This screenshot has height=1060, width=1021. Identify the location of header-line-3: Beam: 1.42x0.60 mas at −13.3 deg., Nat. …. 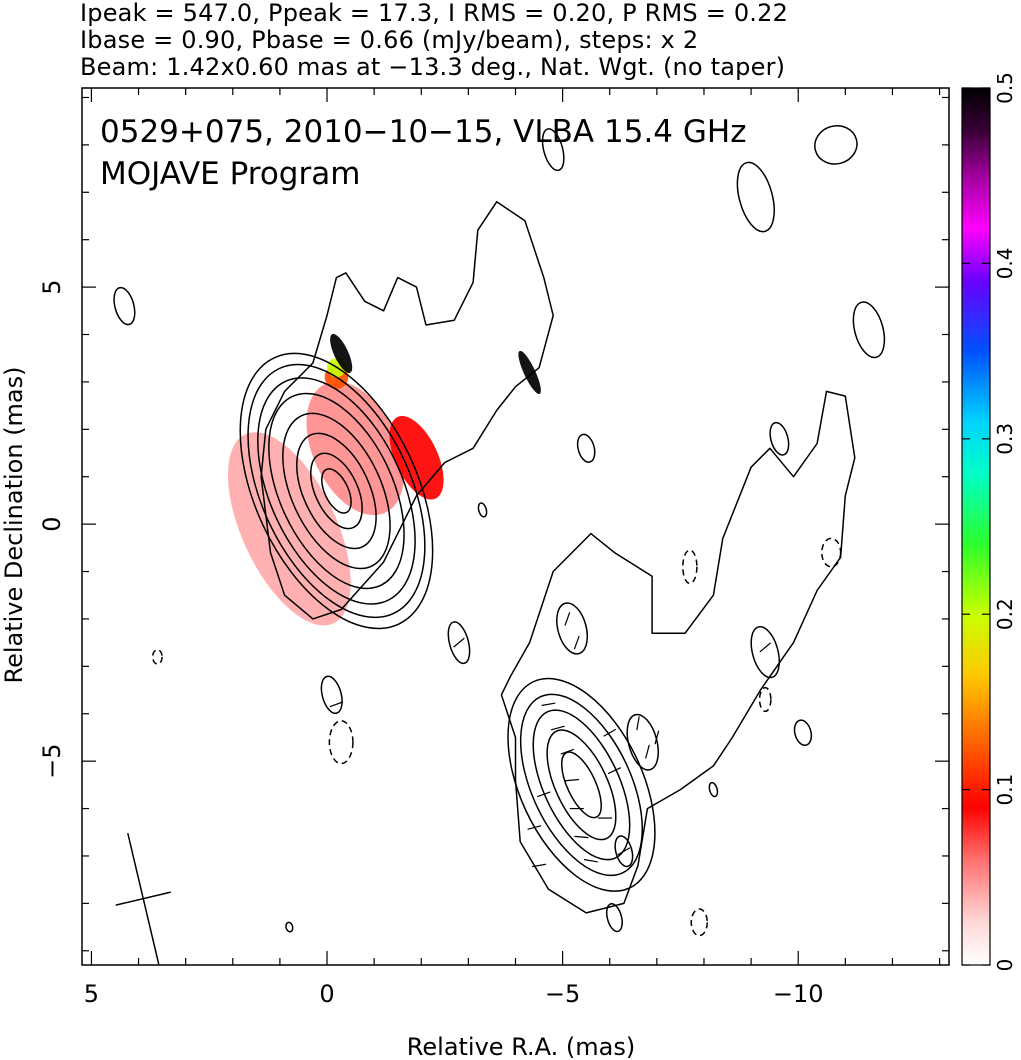
(433, 67).